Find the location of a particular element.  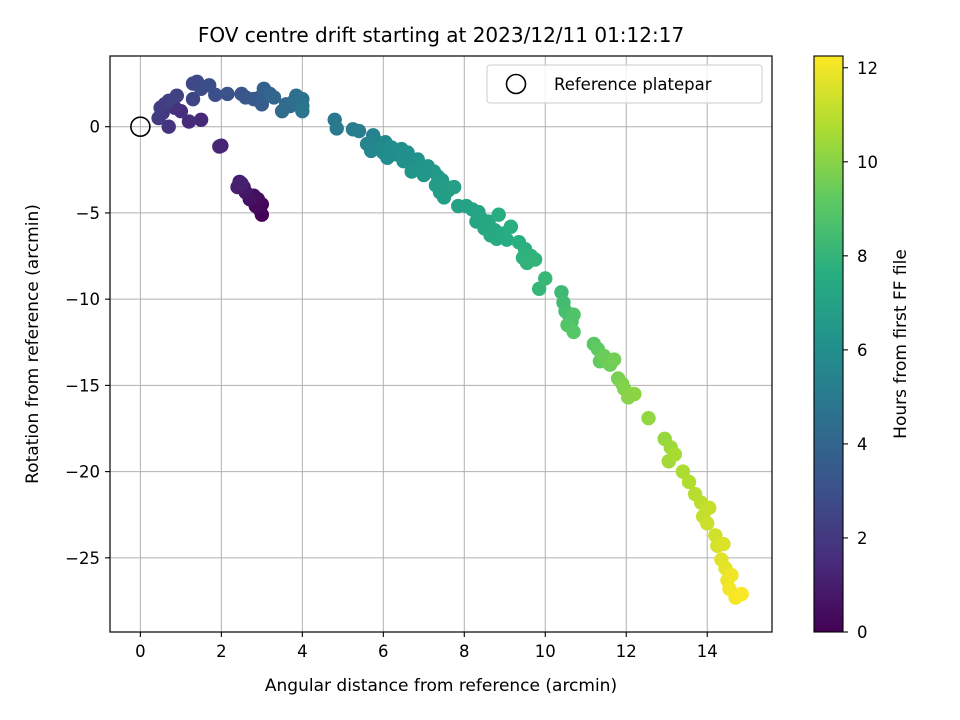

colorbar-tick-label: 12 is located at coordinates (867, 68).